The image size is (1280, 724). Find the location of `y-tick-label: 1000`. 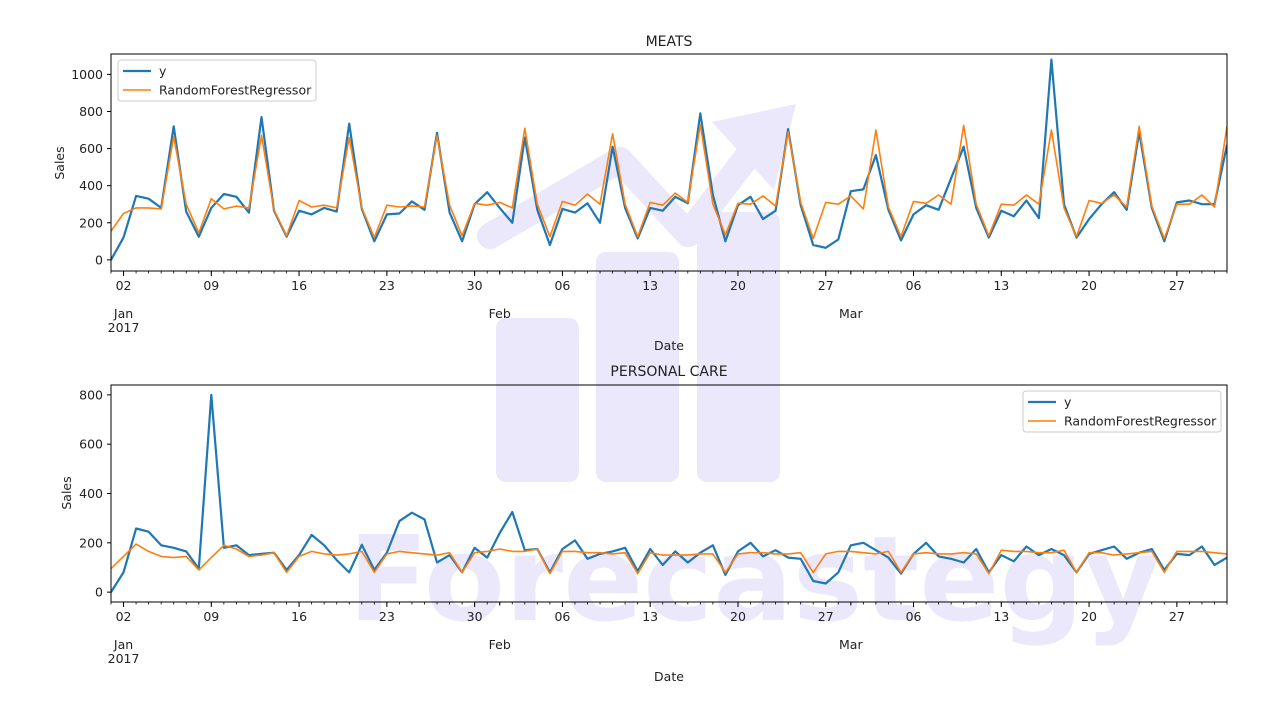

y-tick-label: 1000 is located at coordinates (87, 74).